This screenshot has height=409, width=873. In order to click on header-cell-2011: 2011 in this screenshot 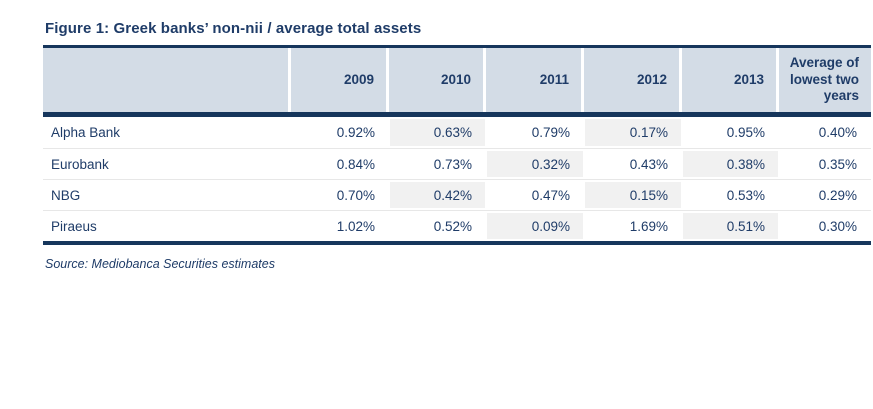, I will do `click(535, 80)`.